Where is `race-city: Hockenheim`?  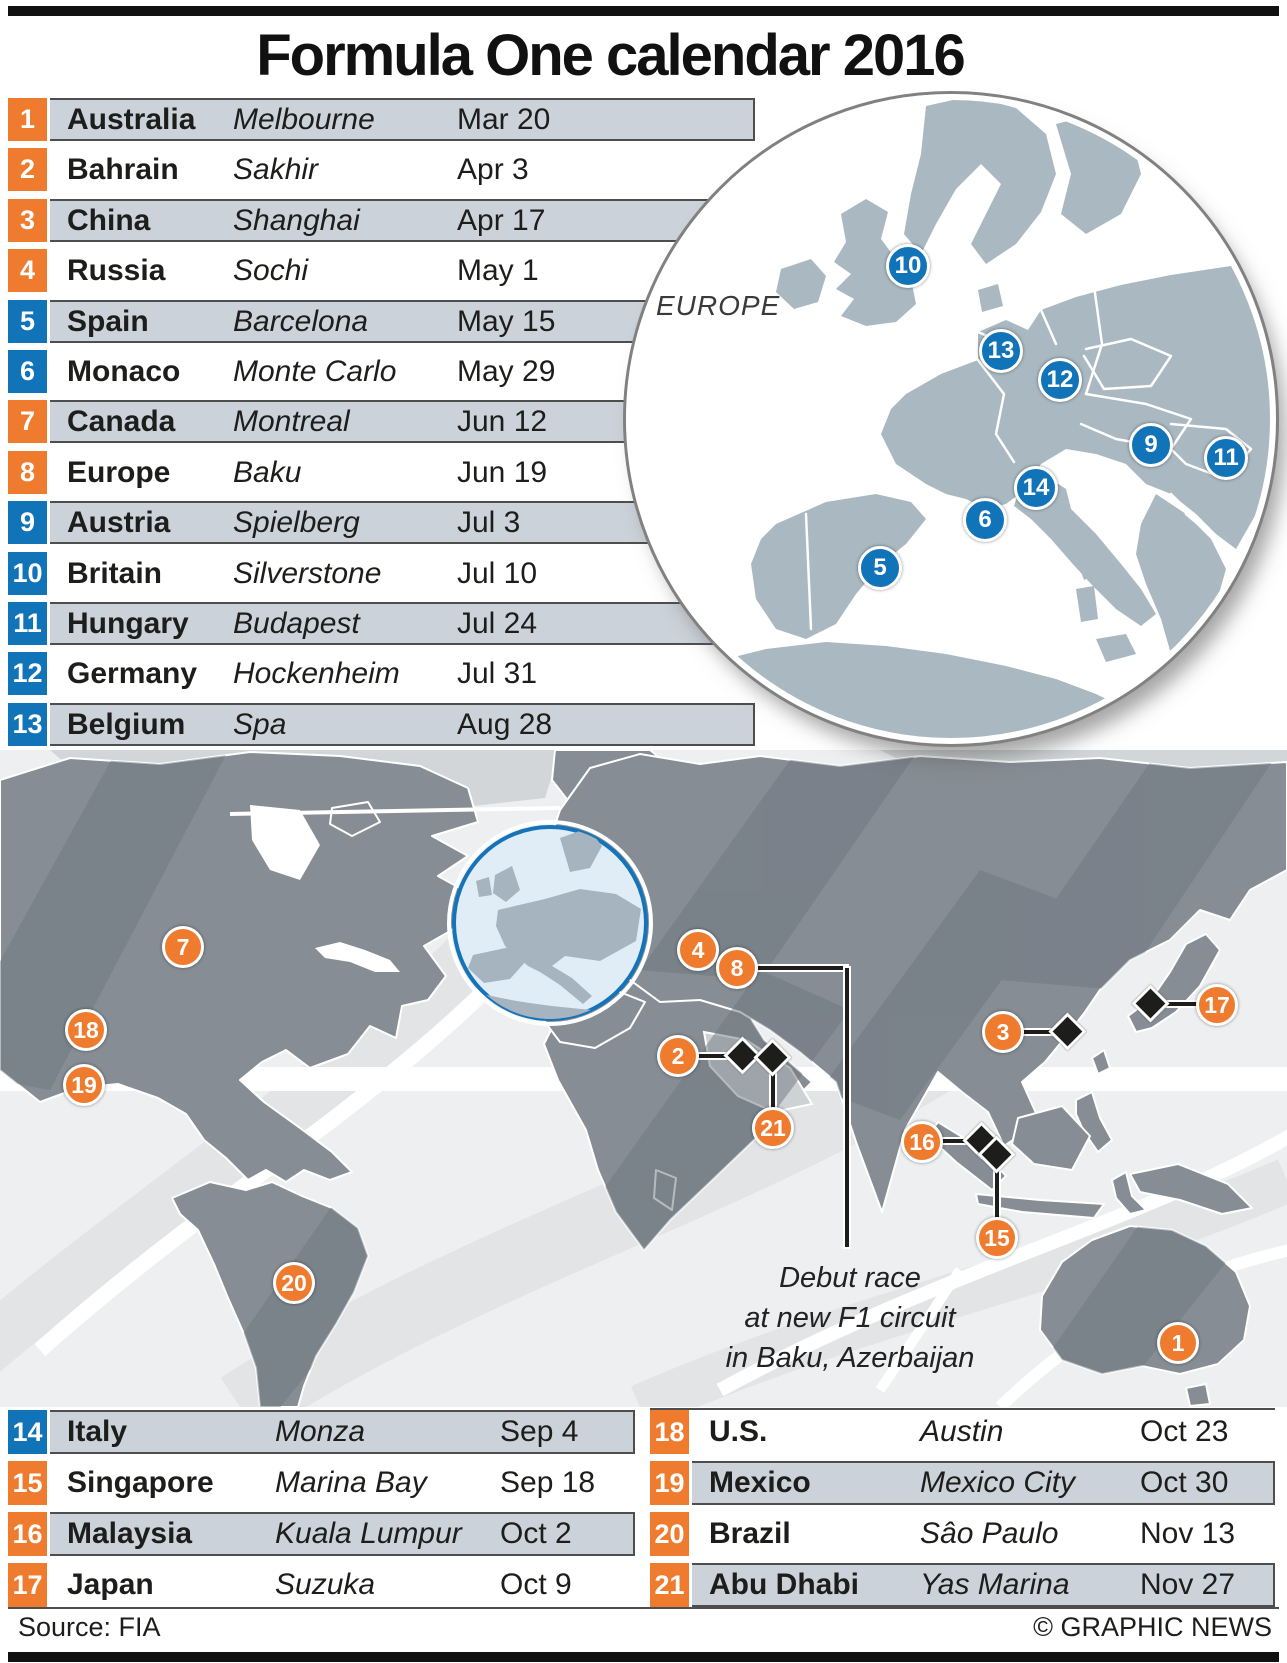 race-city: Hockenheim is located at coordinates (316, 673).